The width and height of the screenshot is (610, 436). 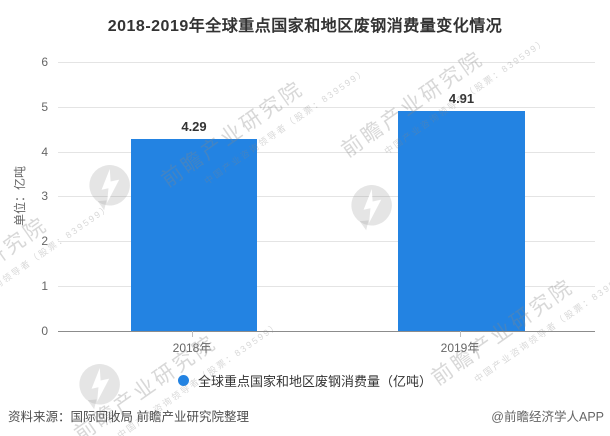 I want to click on y-tick-label: 6, so click(x=44, y=62).